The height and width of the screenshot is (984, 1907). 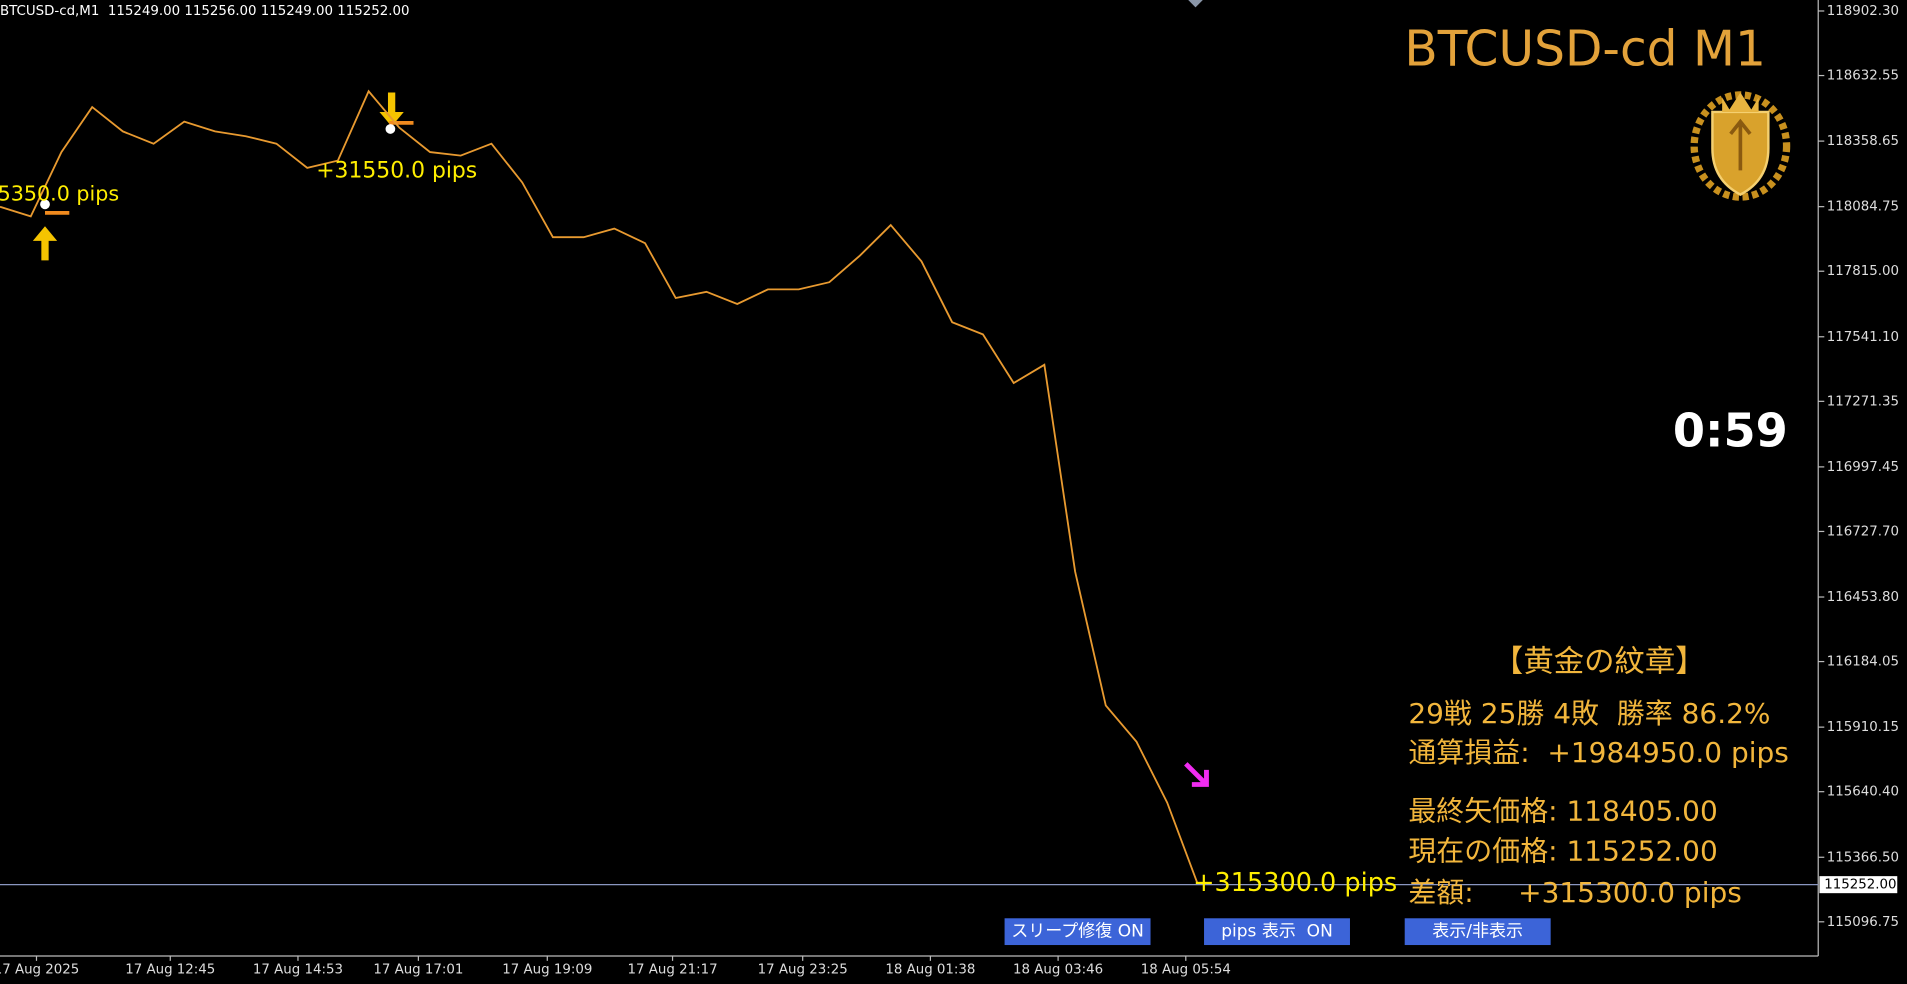 What do you see at coordinates (673, 969) in the screenshot?
I see `x-tick-label: 17 Aug 21:17` at bounding box center [673, 969].